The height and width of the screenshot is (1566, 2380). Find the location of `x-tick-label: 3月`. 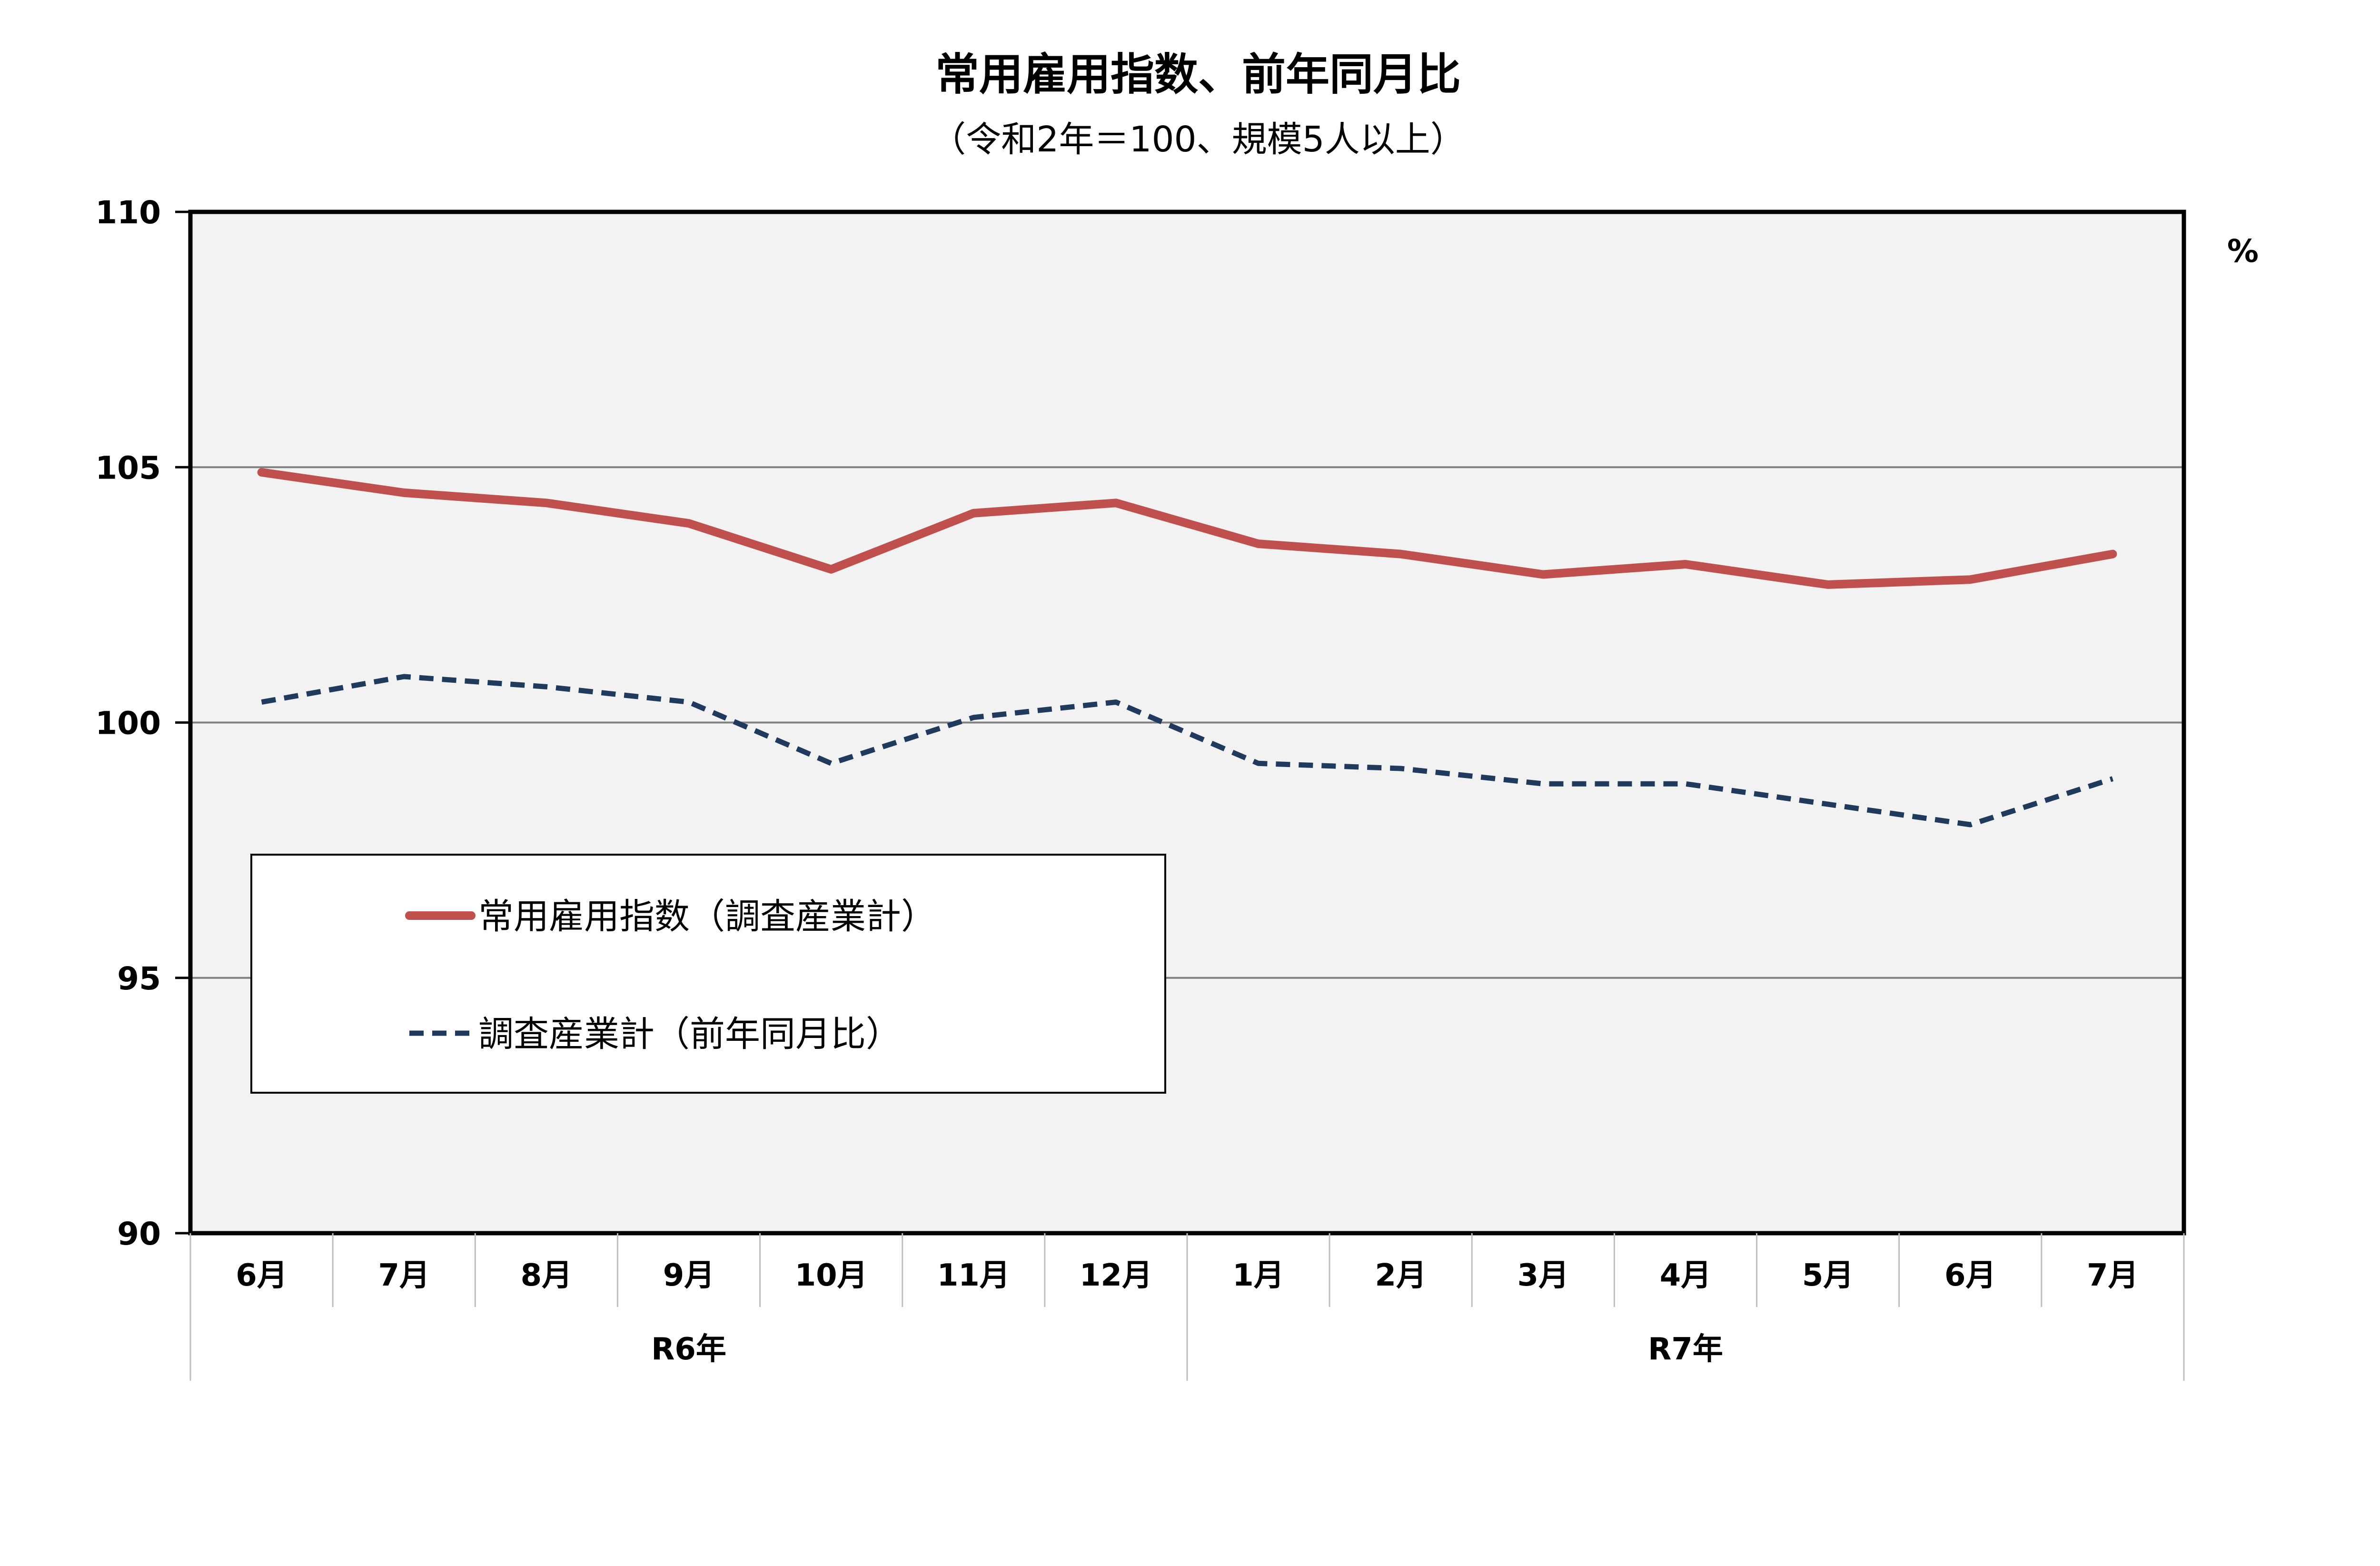

x-tick-label: 3月 is located at coordinates (1543, 1275).